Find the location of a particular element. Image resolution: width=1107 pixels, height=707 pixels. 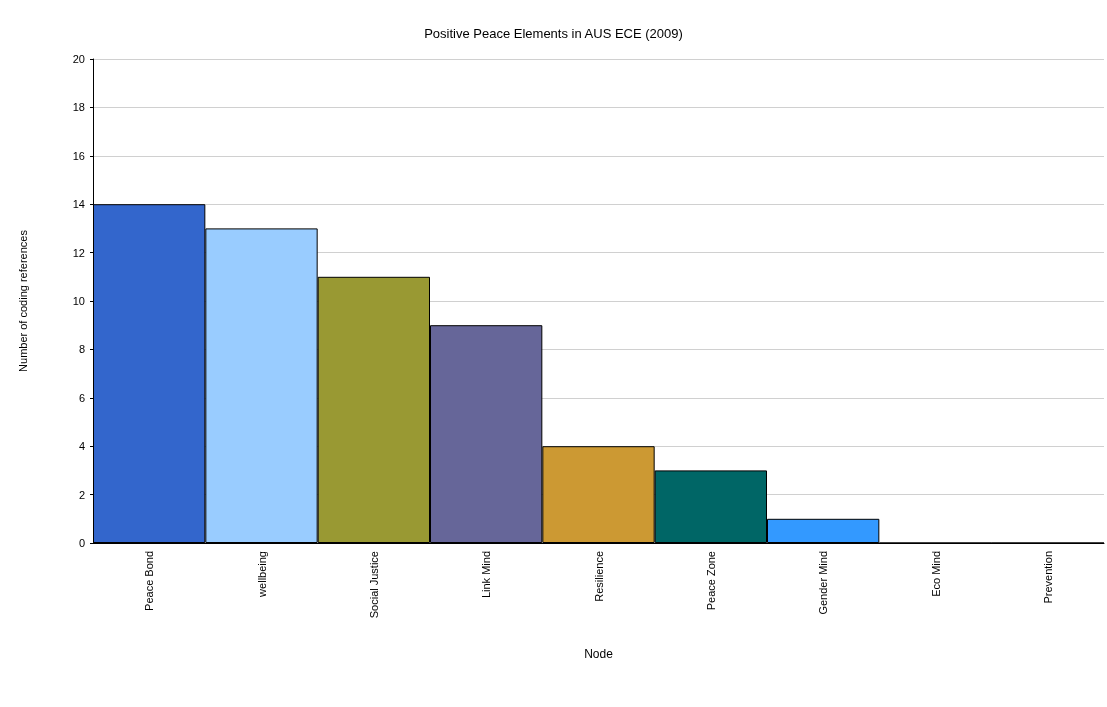

y-tick-label: 10 is located at coordinates (78, 301).